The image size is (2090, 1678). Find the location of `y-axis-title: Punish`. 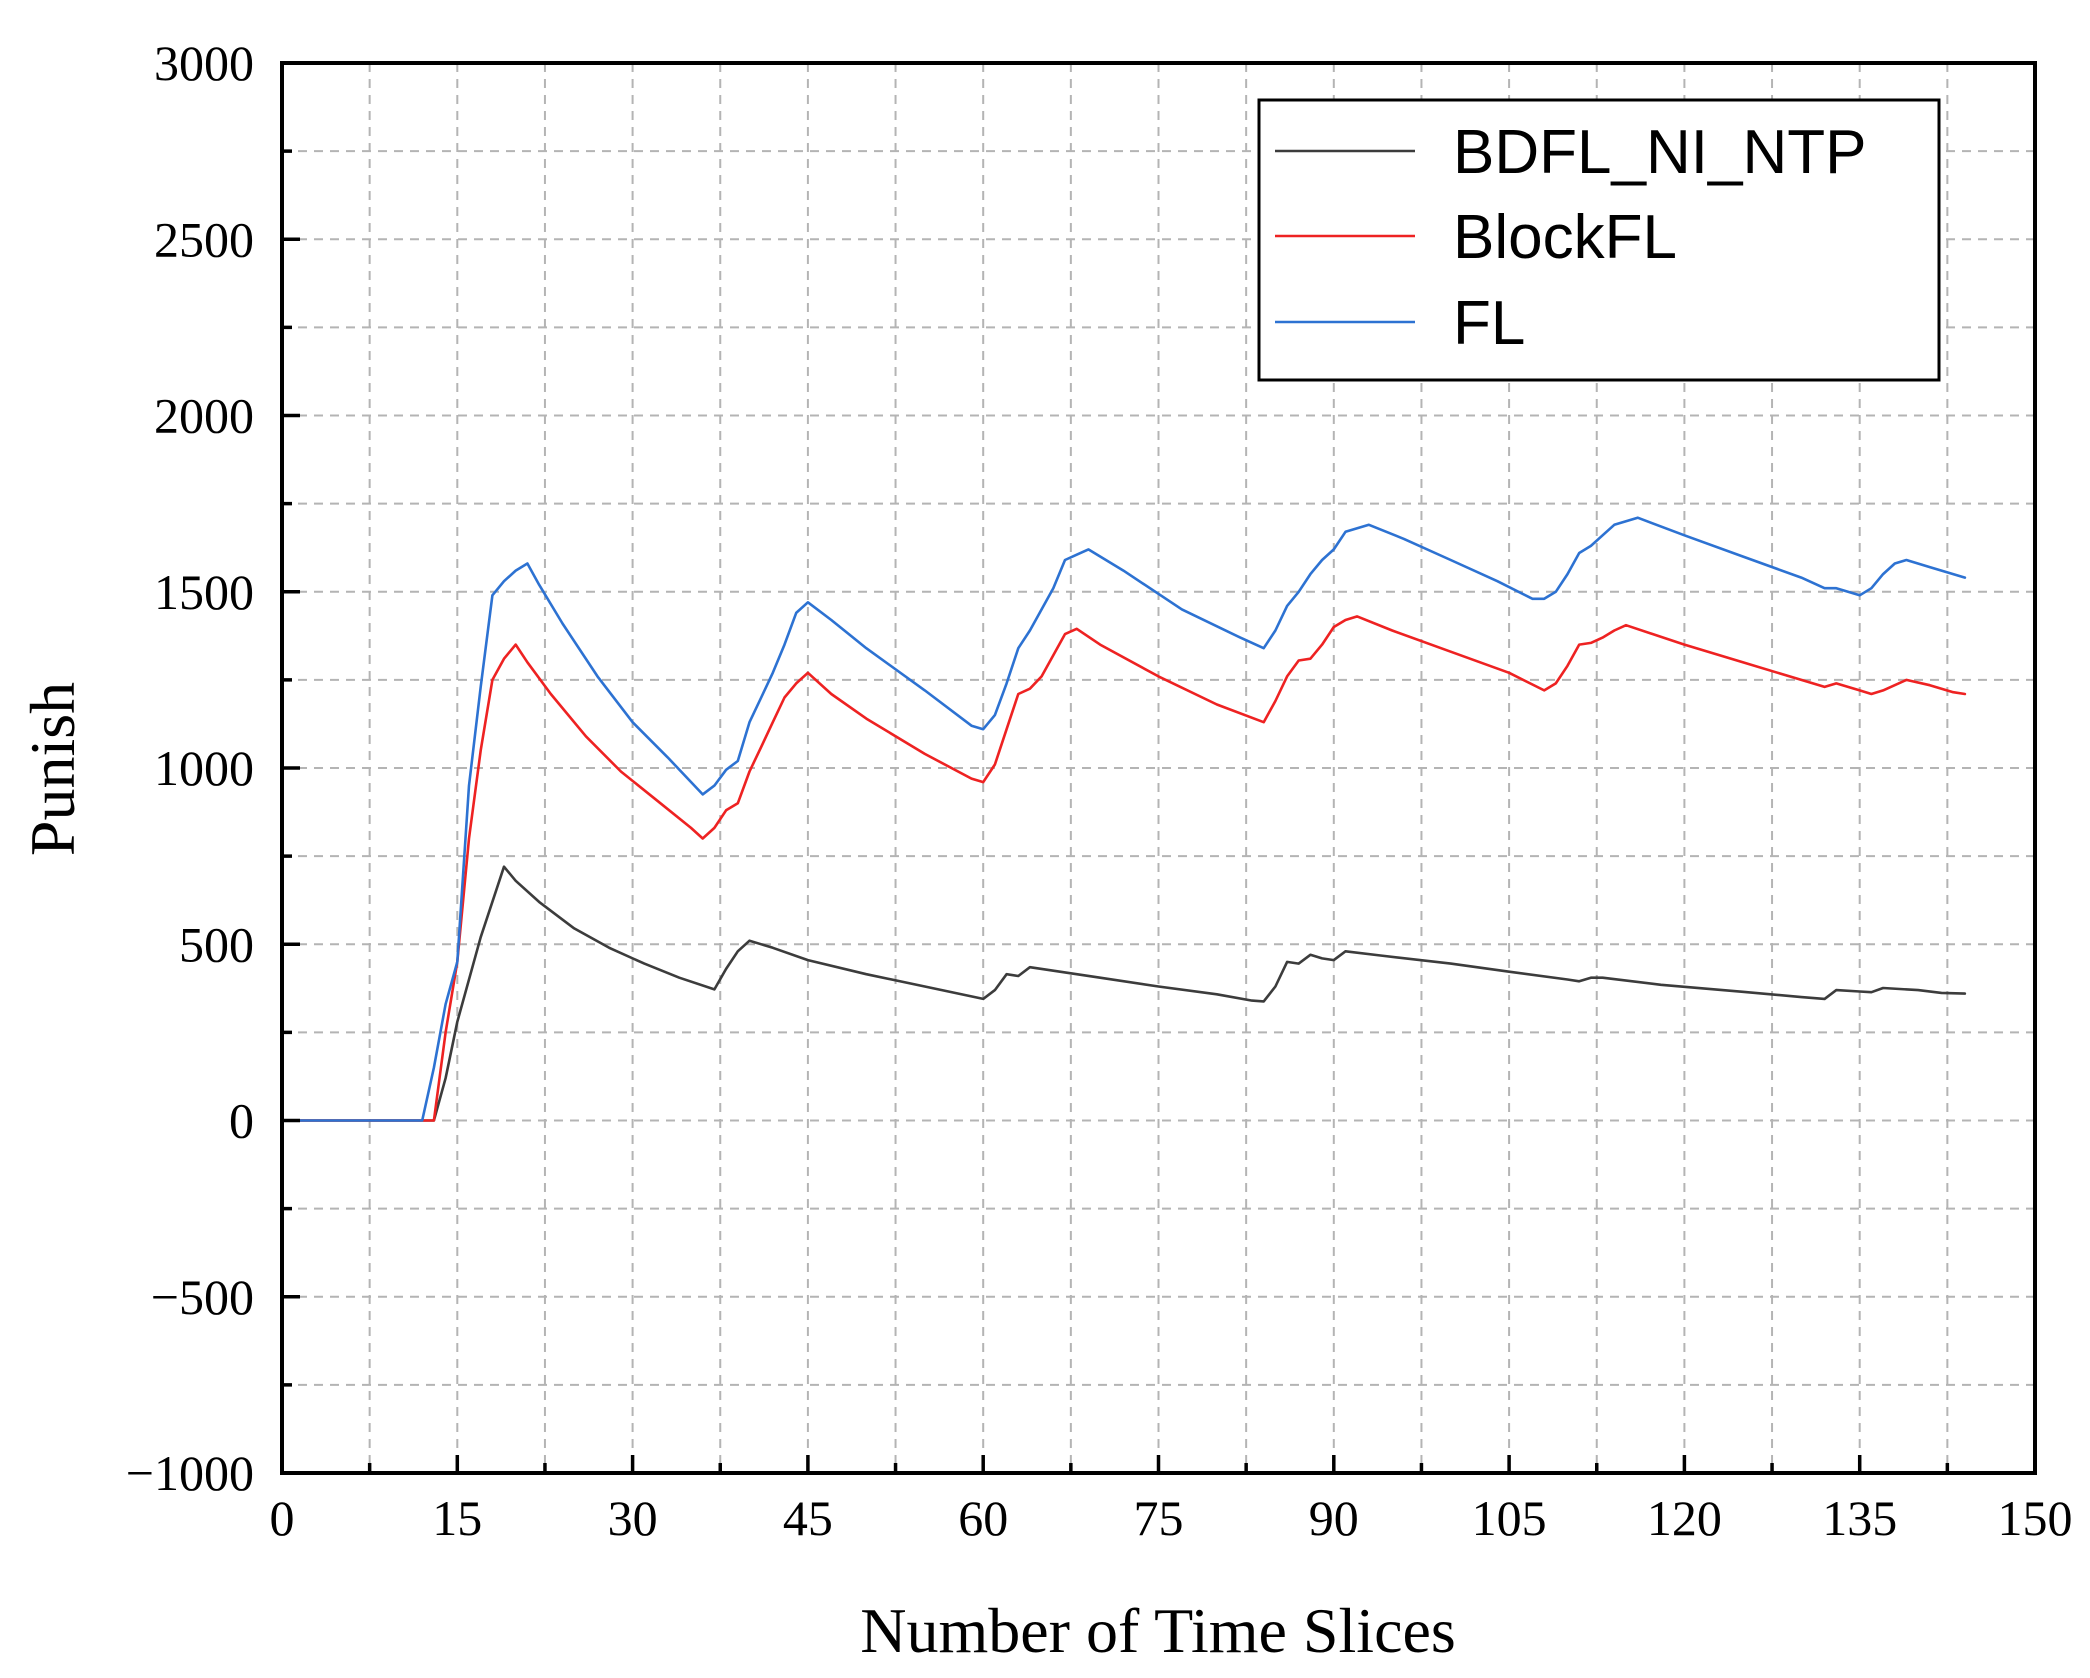

y-axis-title: Punish is located at coordinates (52, 769).